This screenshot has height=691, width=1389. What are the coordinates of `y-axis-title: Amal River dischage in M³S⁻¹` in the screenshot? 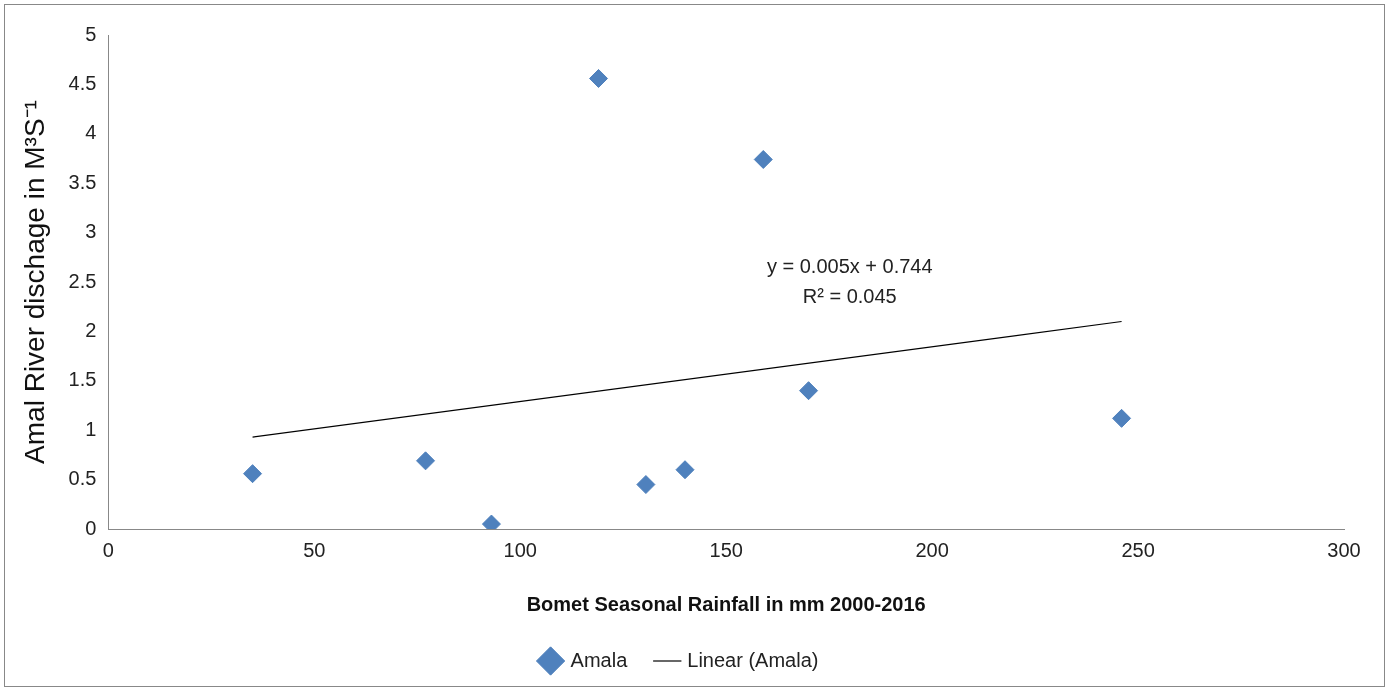 It's located at (34, 282).